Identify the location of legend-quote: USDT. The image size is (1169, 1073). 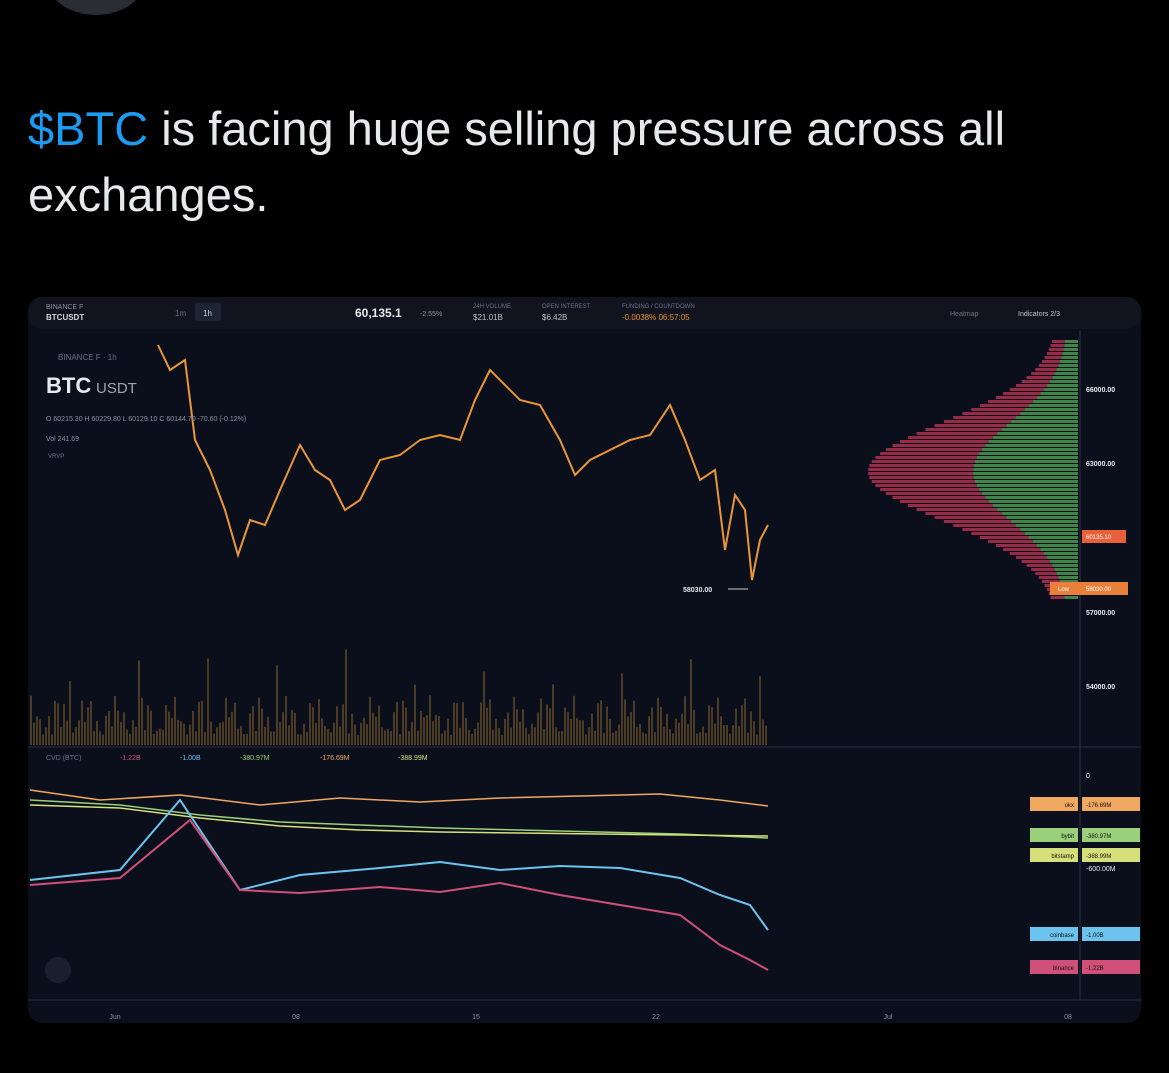
(116, 388).